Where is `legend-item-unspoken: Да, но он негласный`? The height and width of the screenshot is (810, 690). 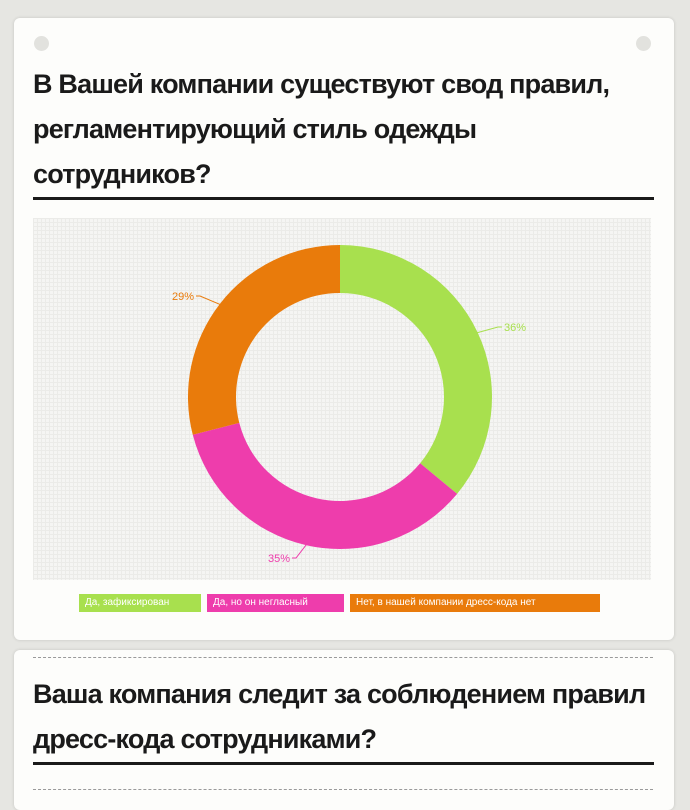
legend-item-unspoken: Да, но он негласный is located at coordinates (275, 603).